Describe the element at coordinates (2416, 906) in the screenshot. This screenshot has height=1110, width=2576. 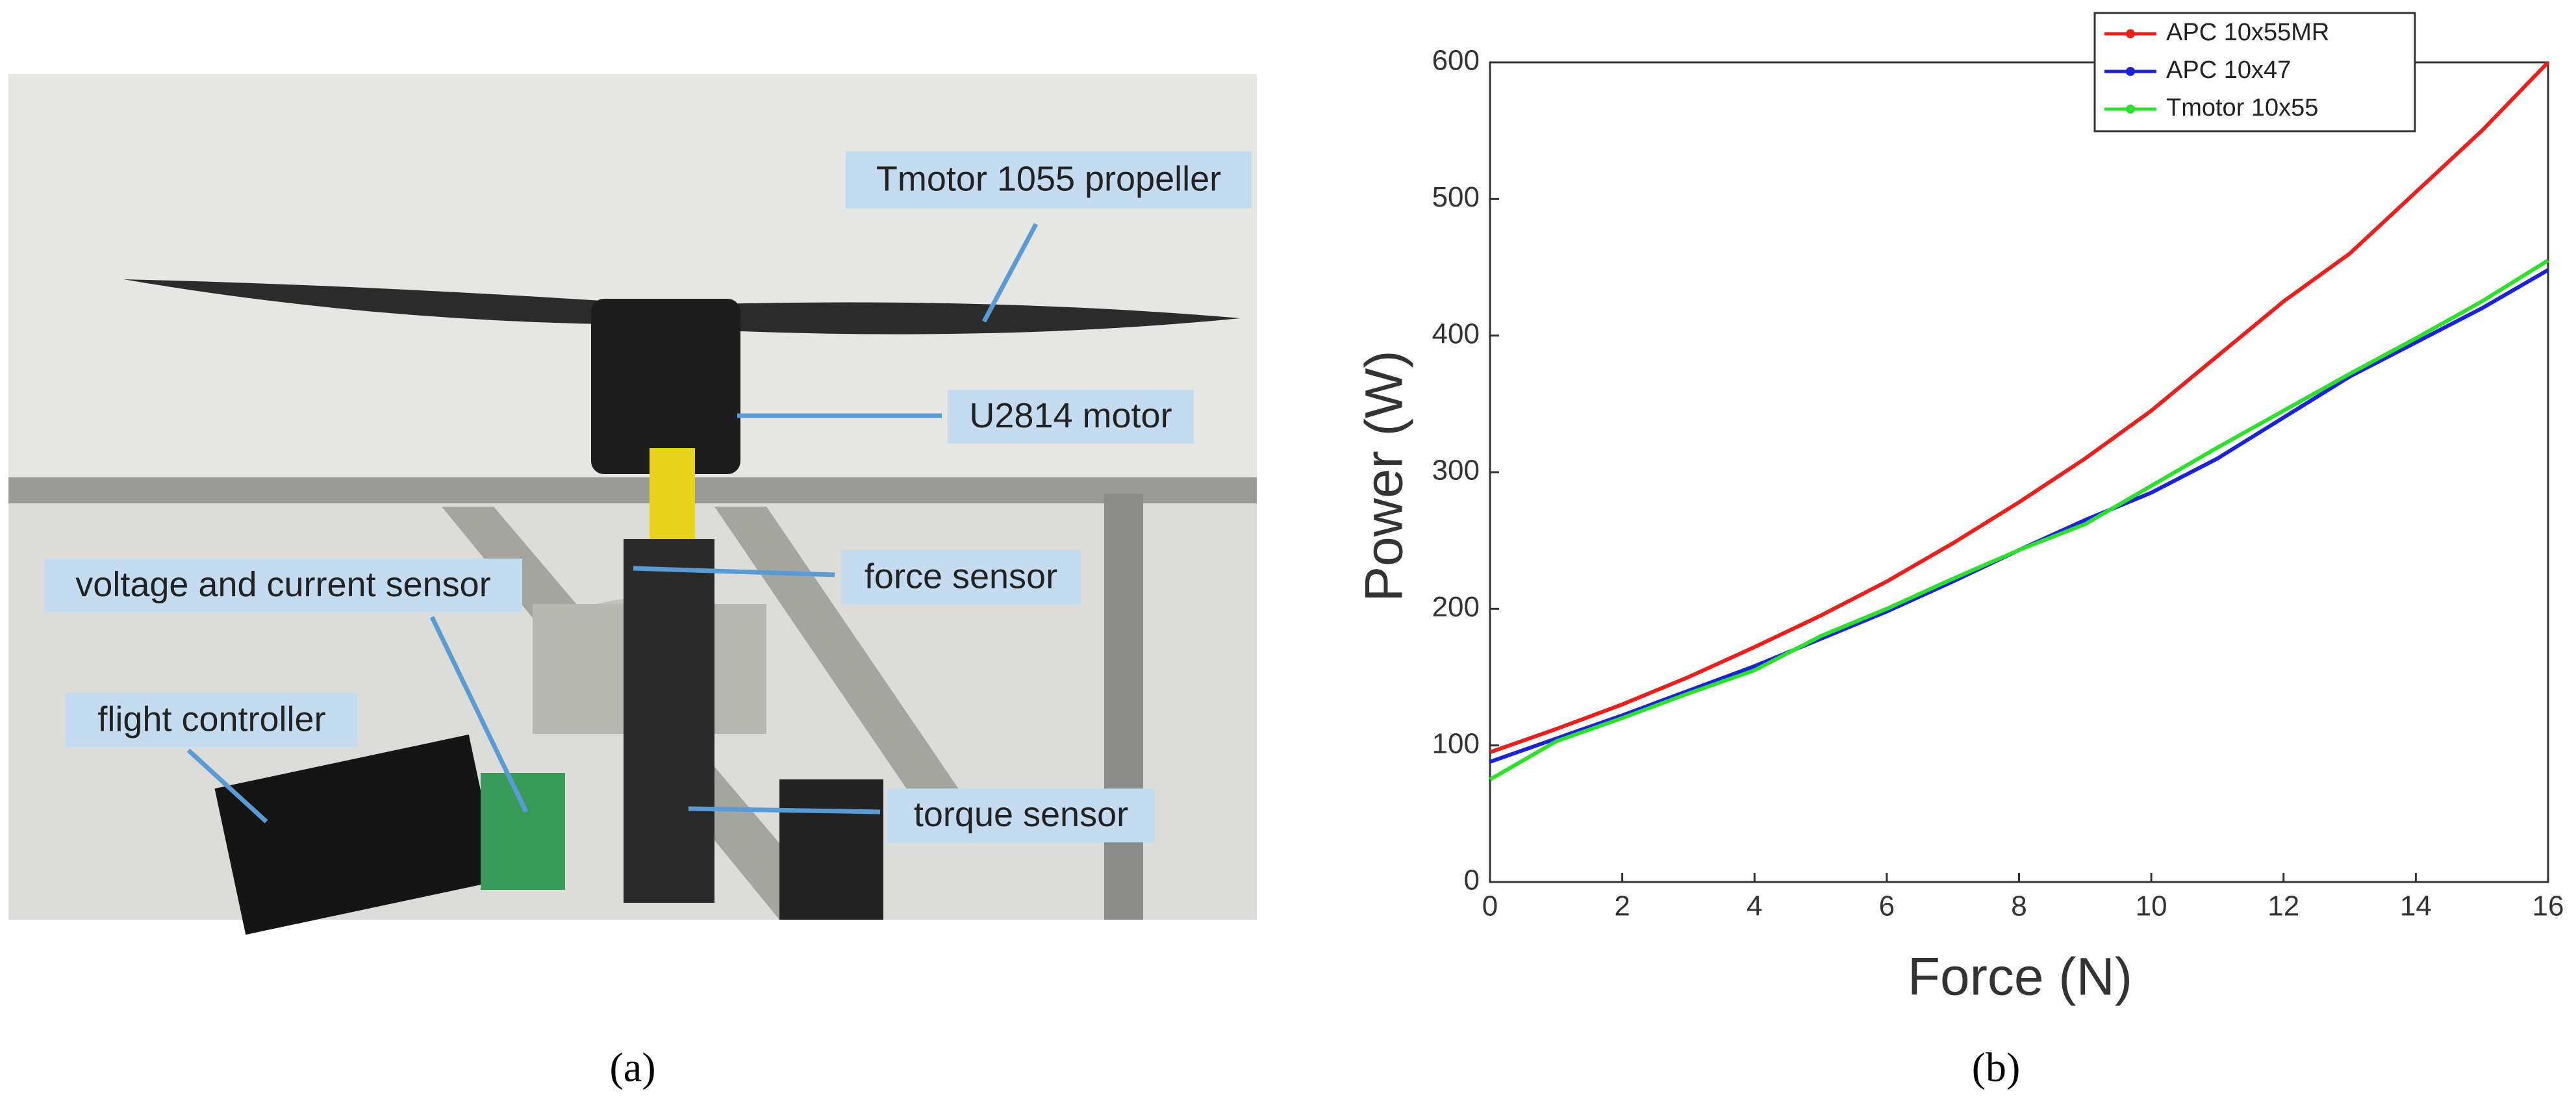
I see `x-tick-label: 14` at that location.